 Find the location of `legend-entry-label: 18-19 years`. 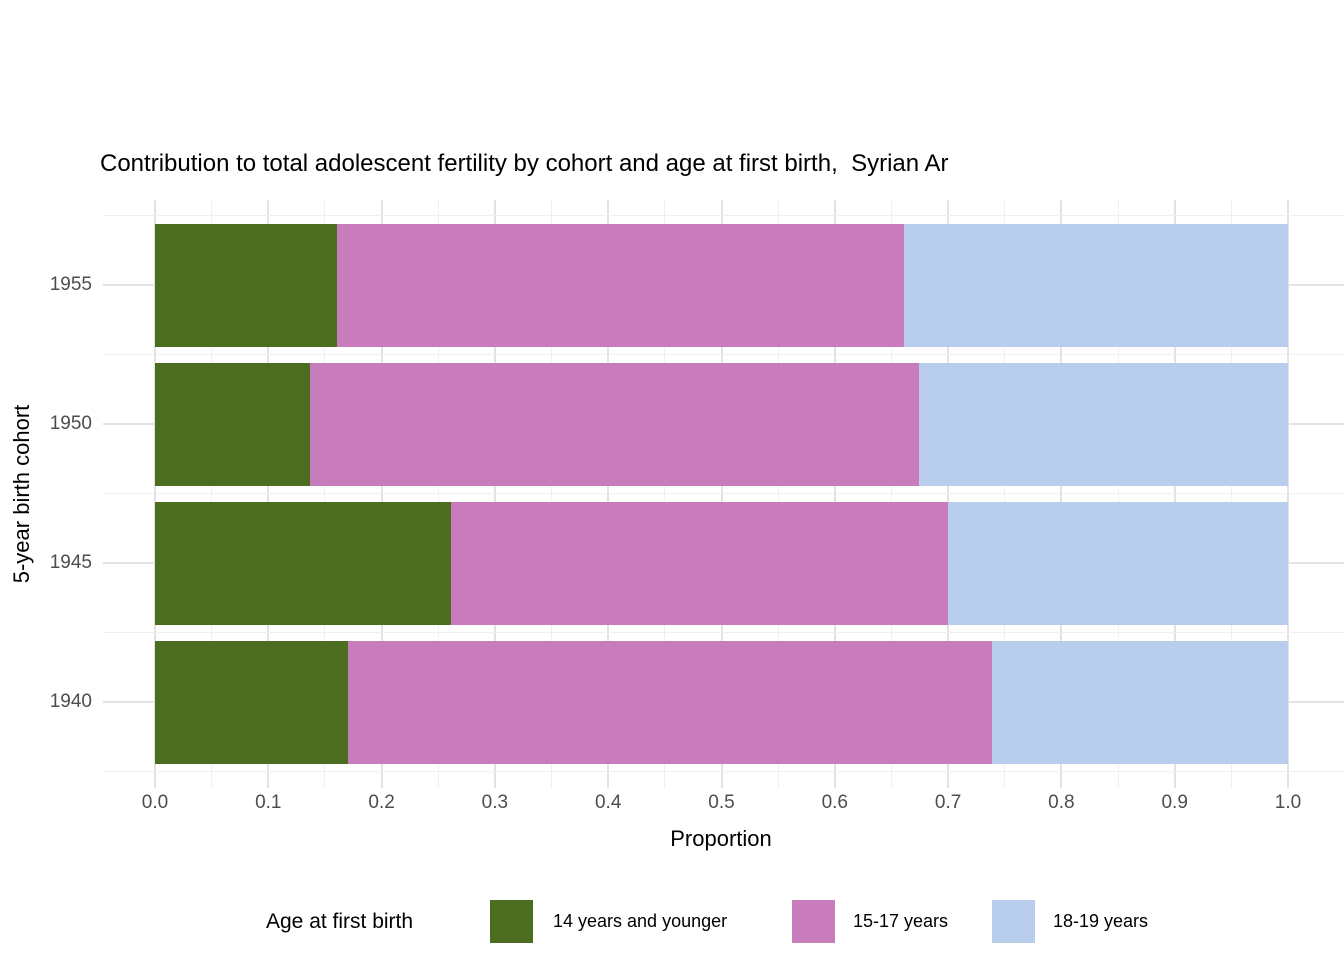

legend-entry-label: 18-19 years is located at coordinates (1101, 921).